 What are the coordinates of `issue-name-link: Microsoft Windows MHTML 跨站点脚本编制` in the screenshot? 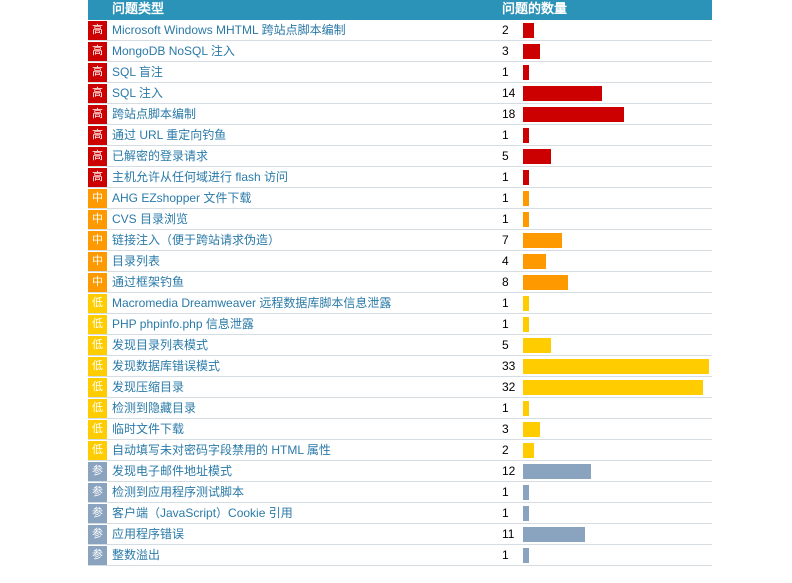 It's located at (229, 30).